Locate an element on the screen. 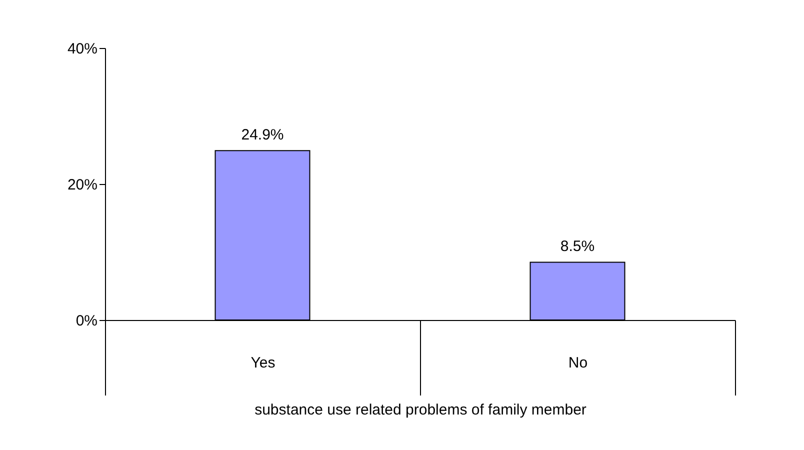 The width and height of the screenshot is (804, 450). y-tick-label: 0% is located at coordinates (87, 321).